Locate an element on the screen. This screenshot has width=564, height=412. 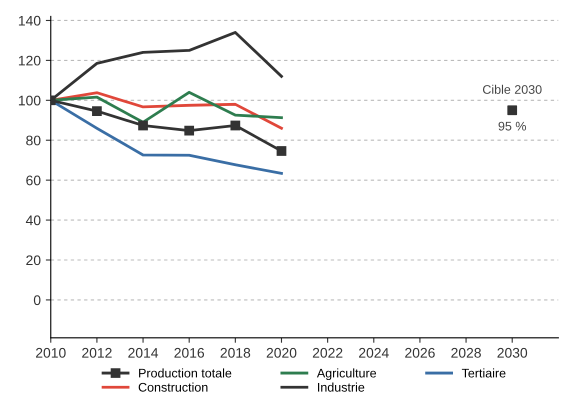
y-tick-label: 100 is located at coordinates (29, 101).